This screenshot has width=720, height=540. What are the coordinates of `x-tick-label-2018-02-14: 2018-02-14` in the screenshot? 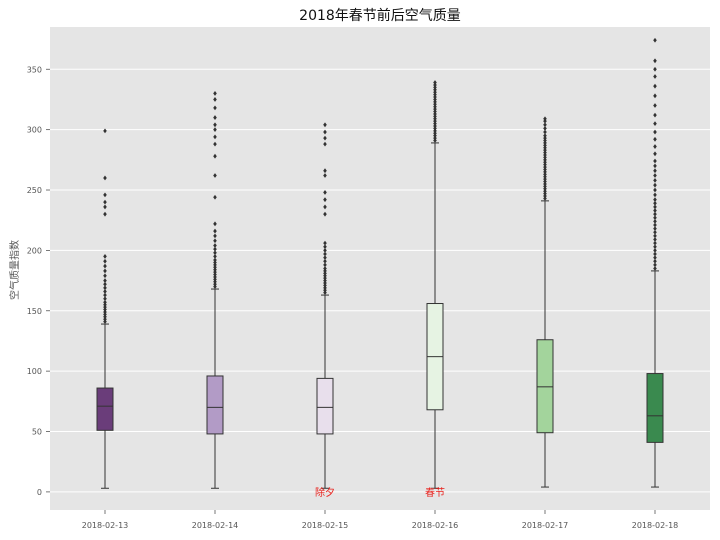 It's located at (215, 525).